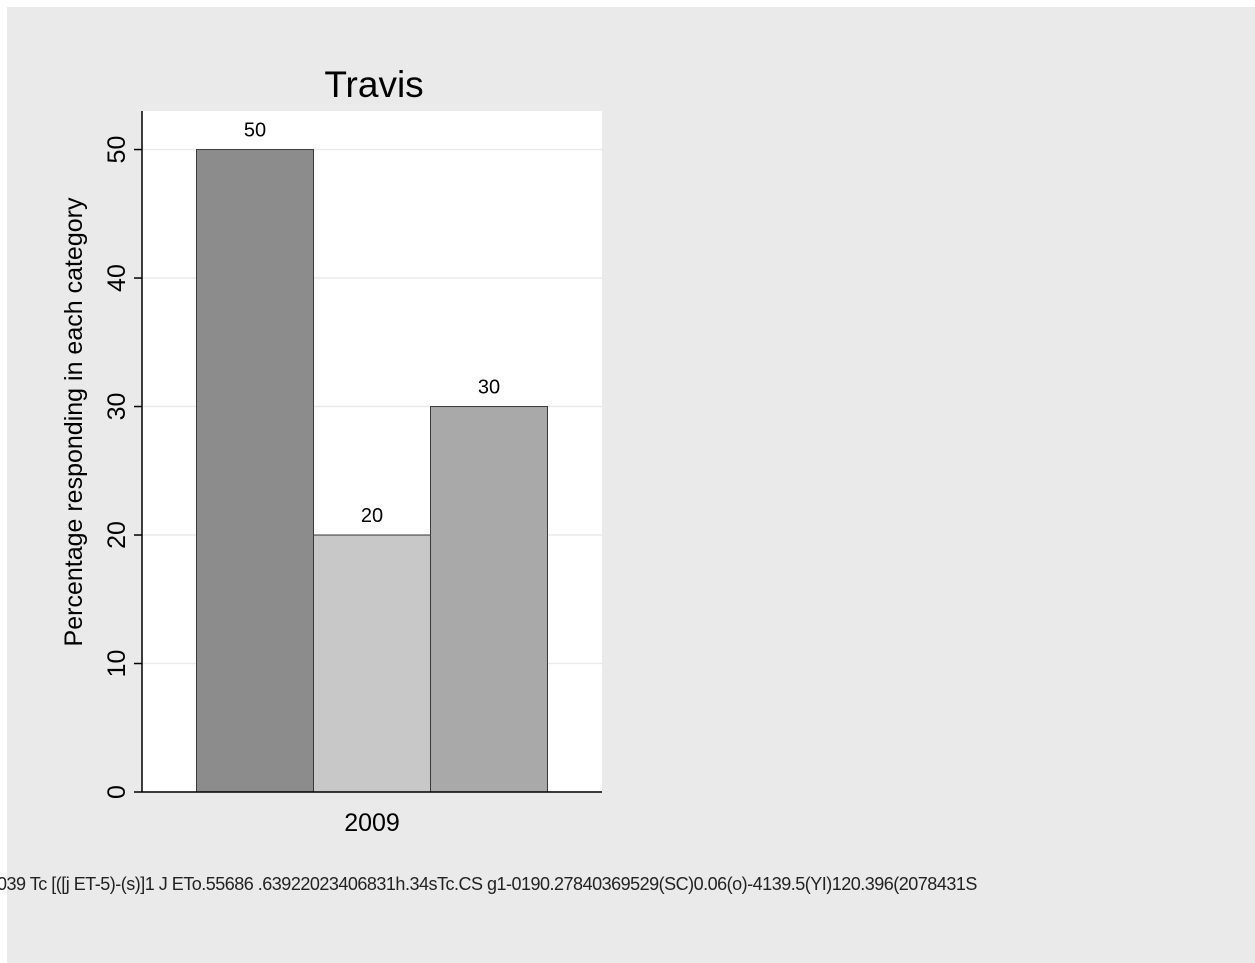  Describe the element at coordinates (117, 664) in the screenshot. I see `y-tick-label: 10` at that location.